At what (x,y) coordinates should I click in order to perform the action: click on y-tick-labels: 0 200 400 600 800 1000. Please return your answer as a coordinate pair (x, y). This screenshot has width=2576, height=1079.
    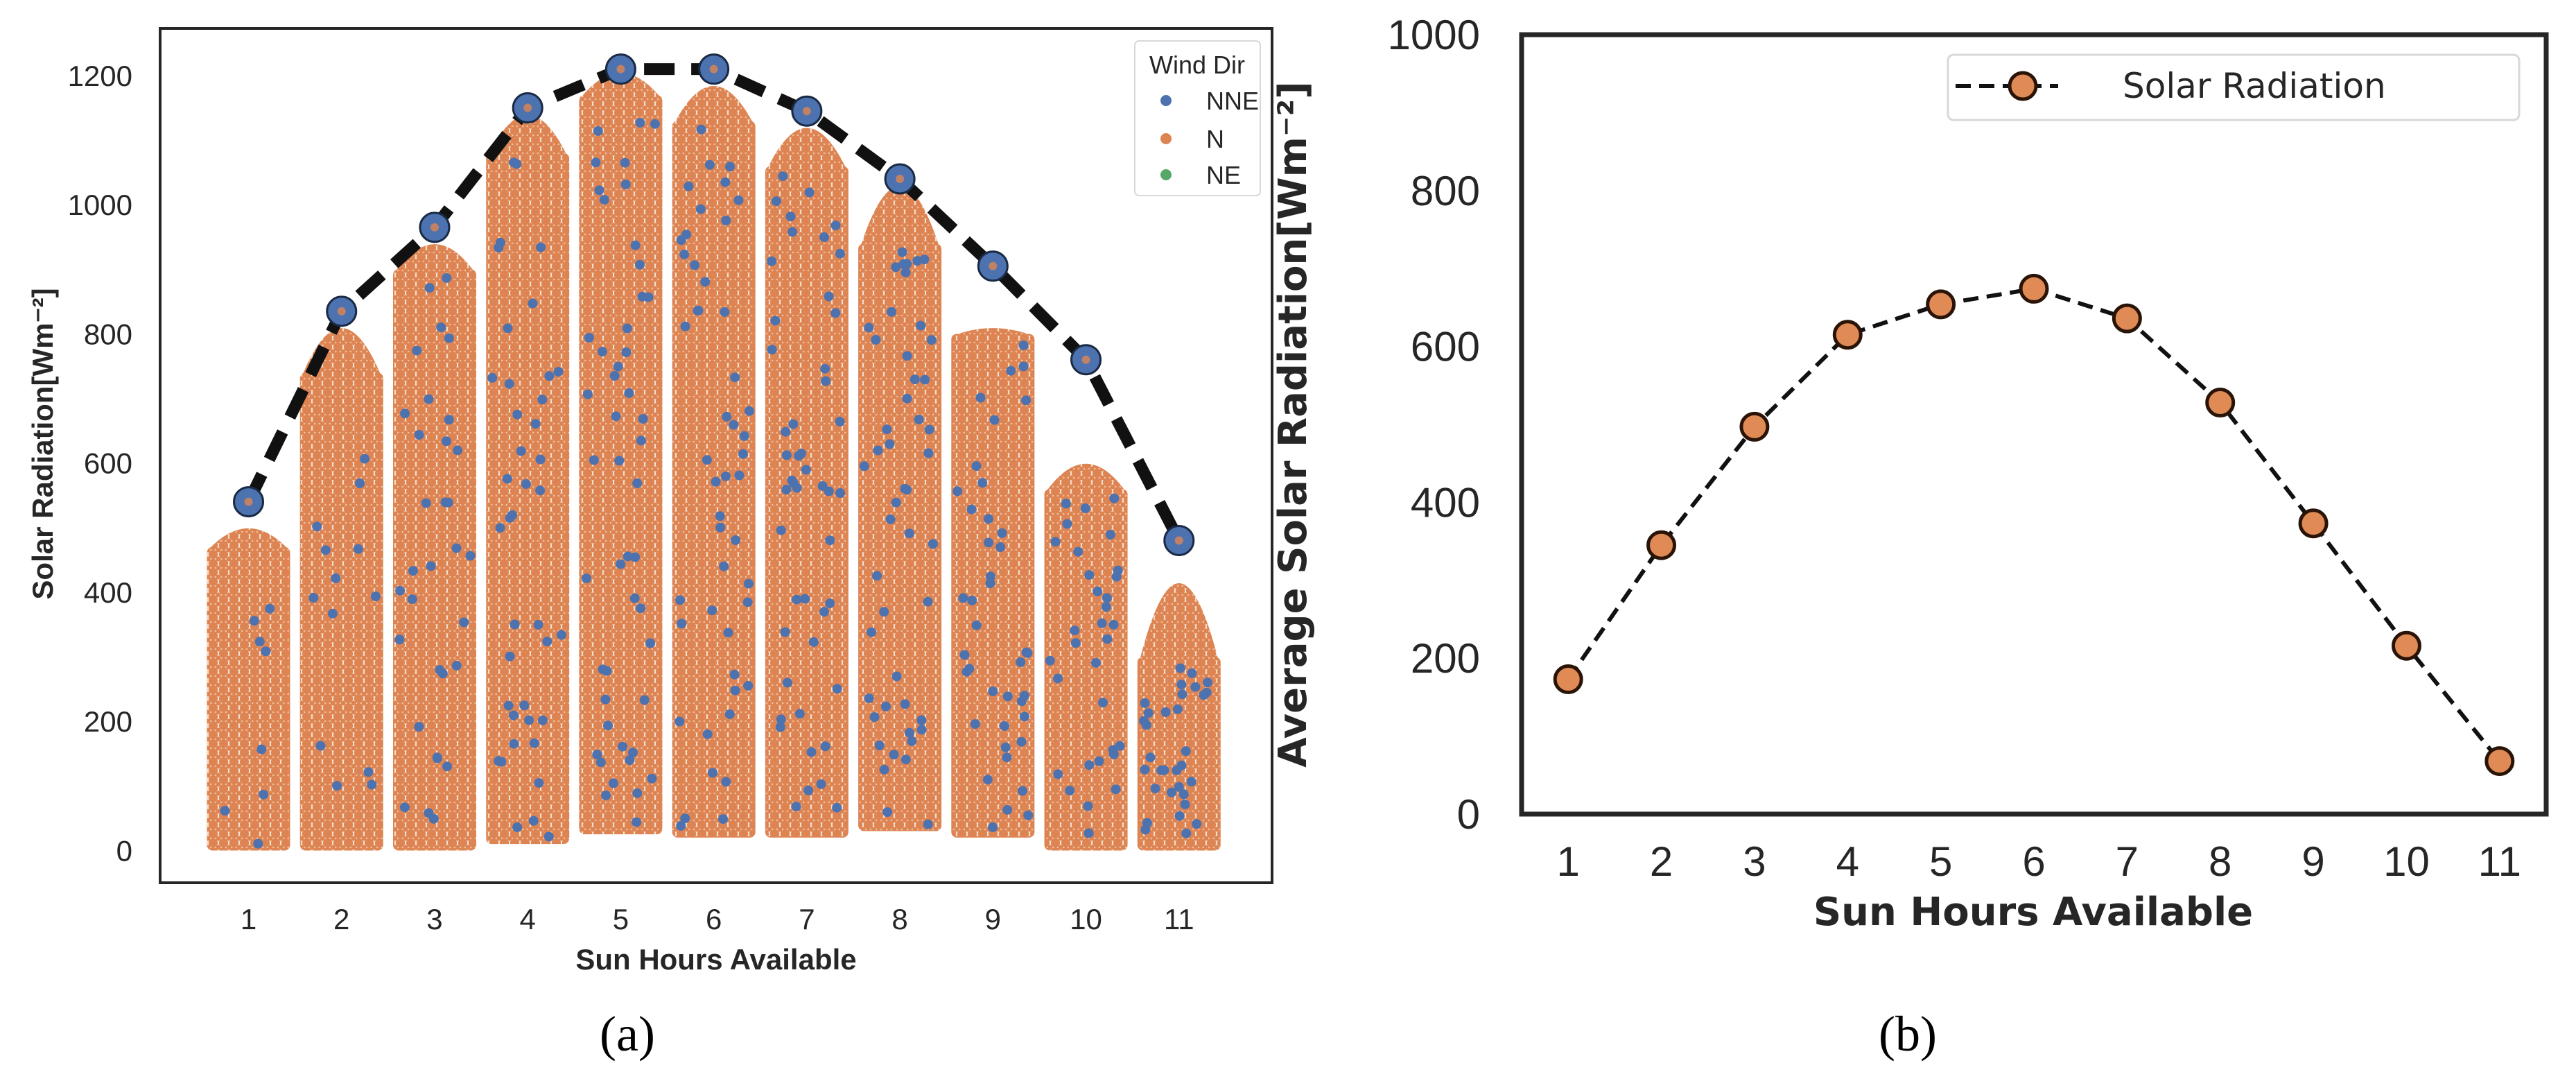
    Looking at the image, I should click on (1434, 425).